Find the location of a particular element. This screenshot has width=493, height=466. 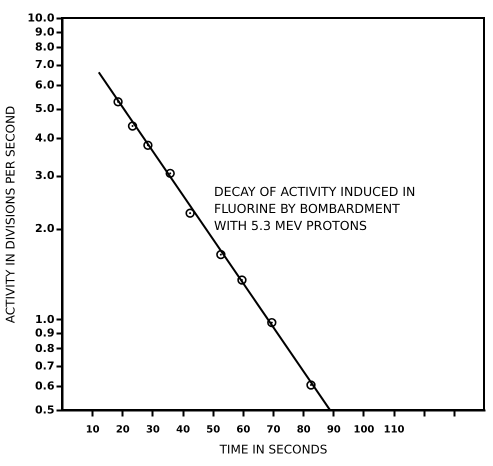

x-tick-label: 20 is located at coordinates (123, 430).